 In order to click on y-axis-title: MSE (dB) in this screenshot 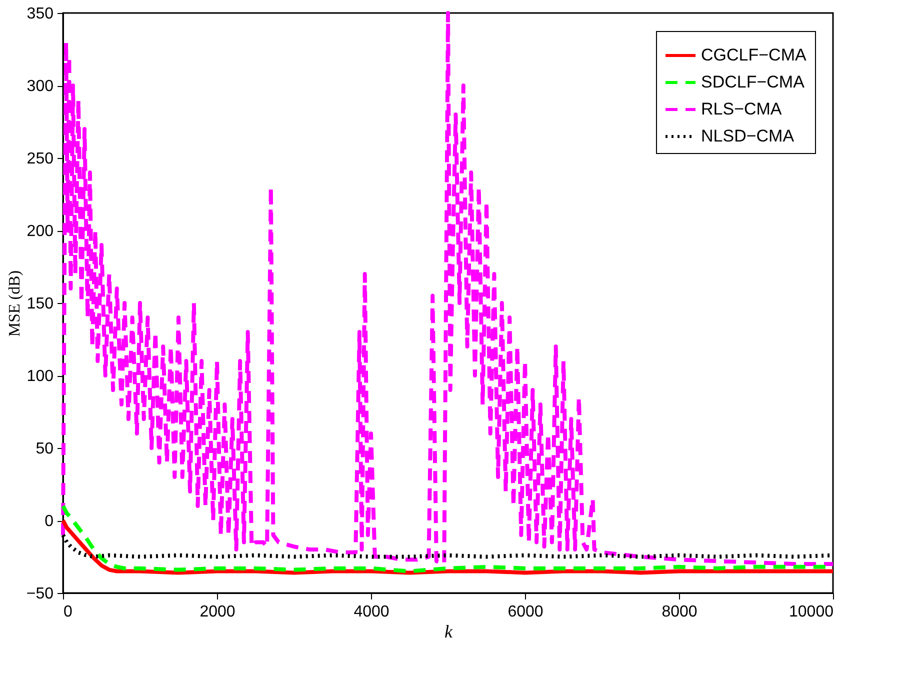, I will do `click(15, 303)`.